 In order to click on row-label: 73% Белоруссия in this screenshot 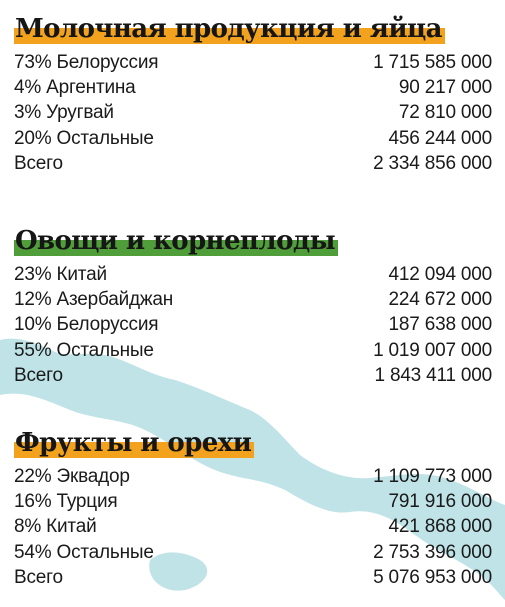, I will do `click(86, 62)`.